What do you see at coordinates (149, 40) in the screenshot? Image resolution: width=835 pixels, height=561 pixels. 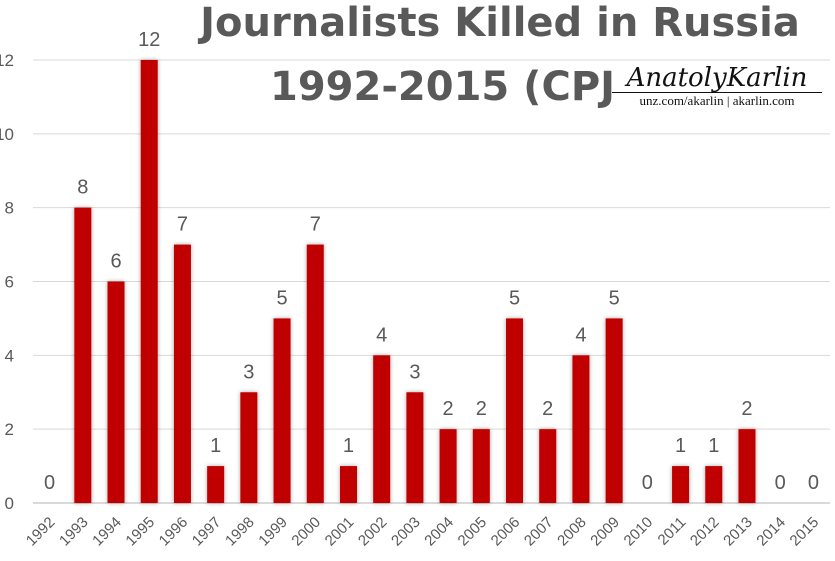 I see `data-label-1995: 12` at bounding box center [149, 40].